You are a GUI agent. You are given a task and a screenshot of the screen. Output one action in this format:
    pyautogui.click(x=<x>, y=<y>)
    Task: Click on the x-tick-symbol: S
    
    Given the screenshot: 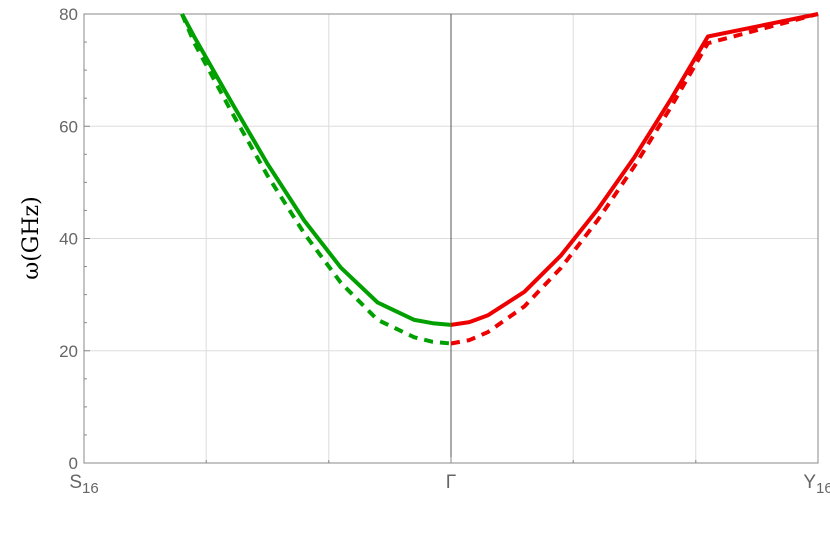 What is the action you would take?
    pyautogui.click(x=75, y=482)
    